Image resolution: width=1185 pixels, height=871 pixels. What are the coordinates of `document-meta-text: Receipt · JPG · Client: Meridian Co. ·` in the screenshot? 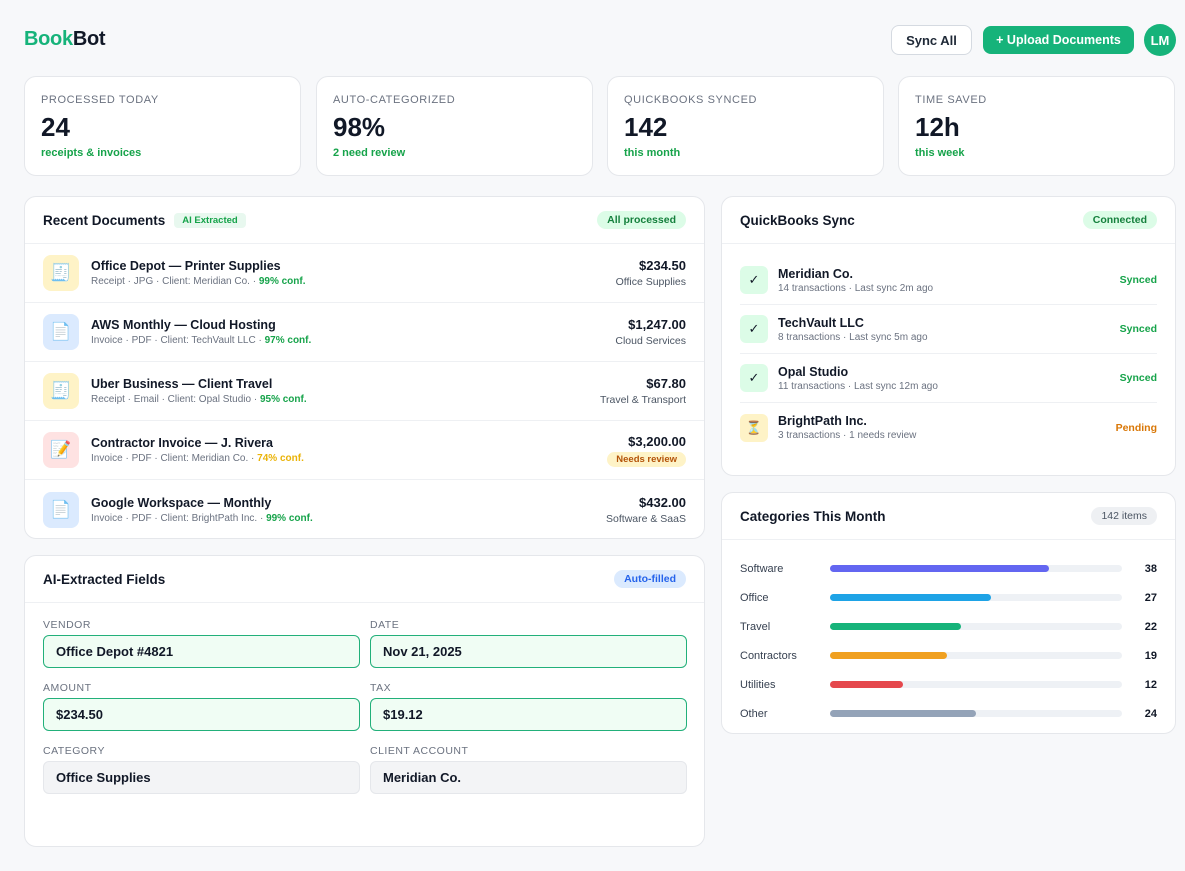 It's located at (175, 281).